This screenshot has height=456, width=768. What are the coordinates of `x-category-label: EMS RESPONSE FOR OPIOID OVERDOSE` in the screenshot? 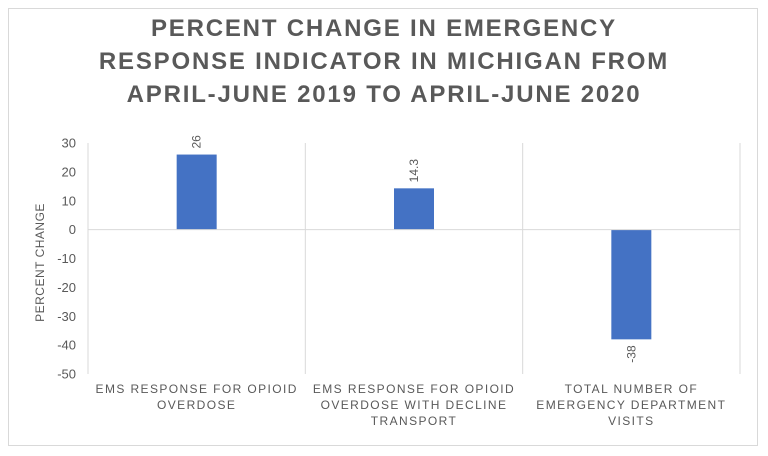 It's located at (196, 397).